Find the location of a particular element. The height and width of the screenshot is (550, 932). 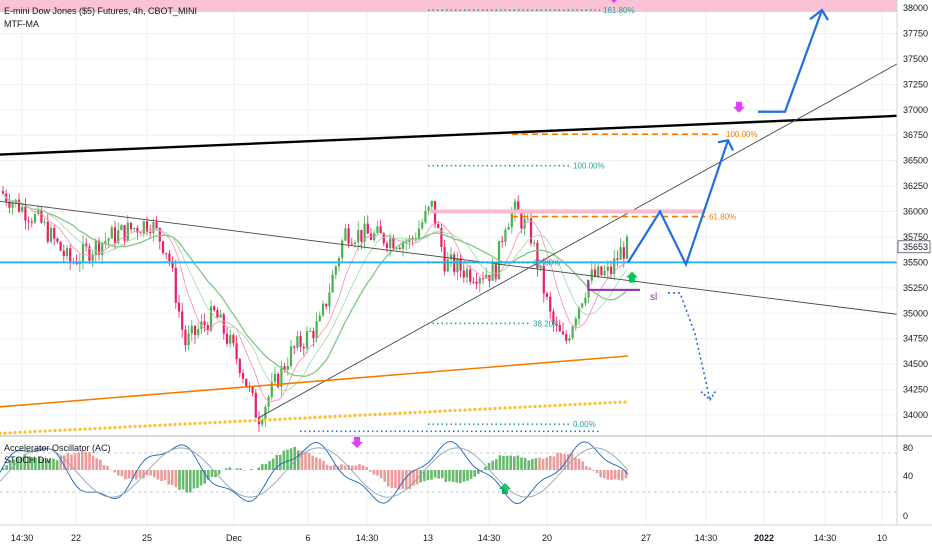

upper-trendline is located at coordinates (449, 135).